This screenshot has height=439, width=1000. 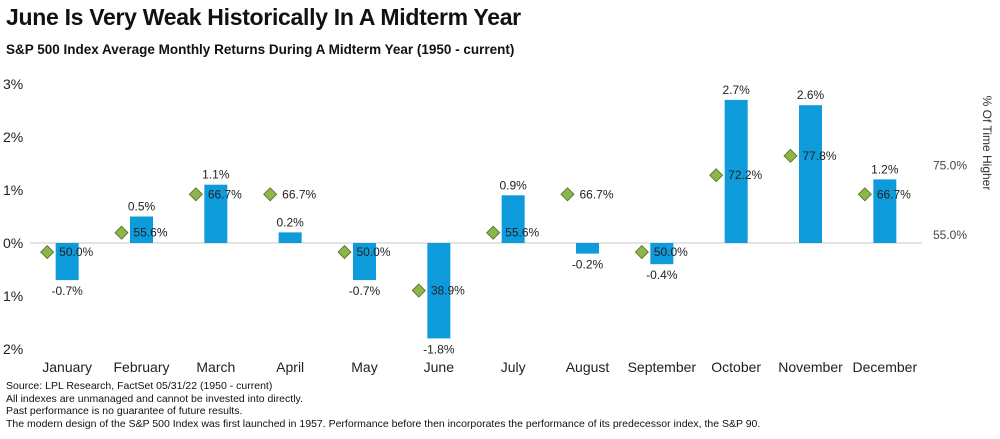 What do you see at coordinates (448, 291) in the screenshot?
I see `percent-higher-label: 38.9%` at bounding box center [448, 291].